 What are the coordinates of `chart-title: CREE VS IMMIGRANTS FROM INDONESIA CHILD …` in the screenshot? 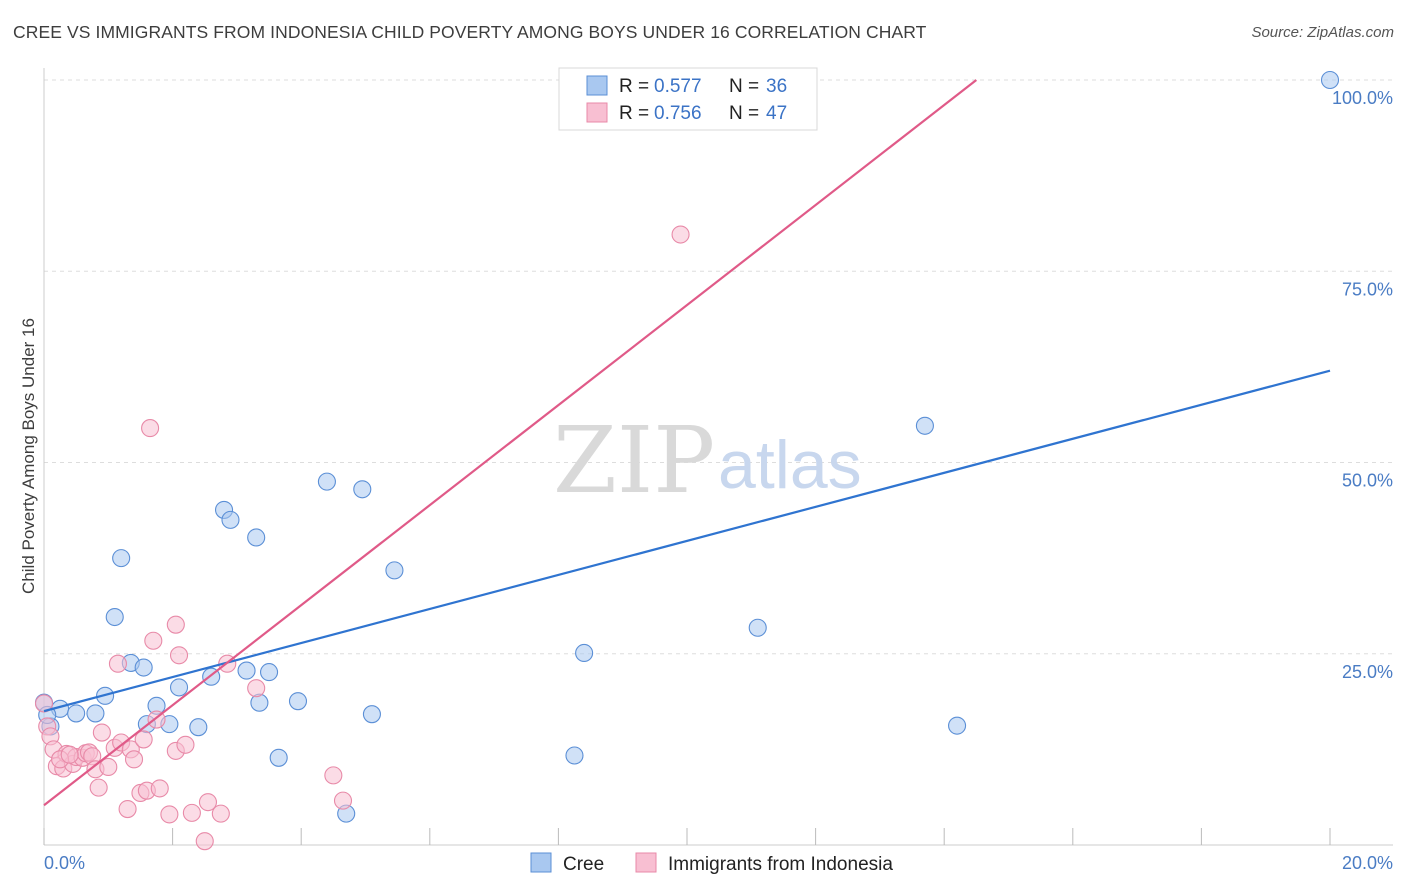 It's located at (470, 32).